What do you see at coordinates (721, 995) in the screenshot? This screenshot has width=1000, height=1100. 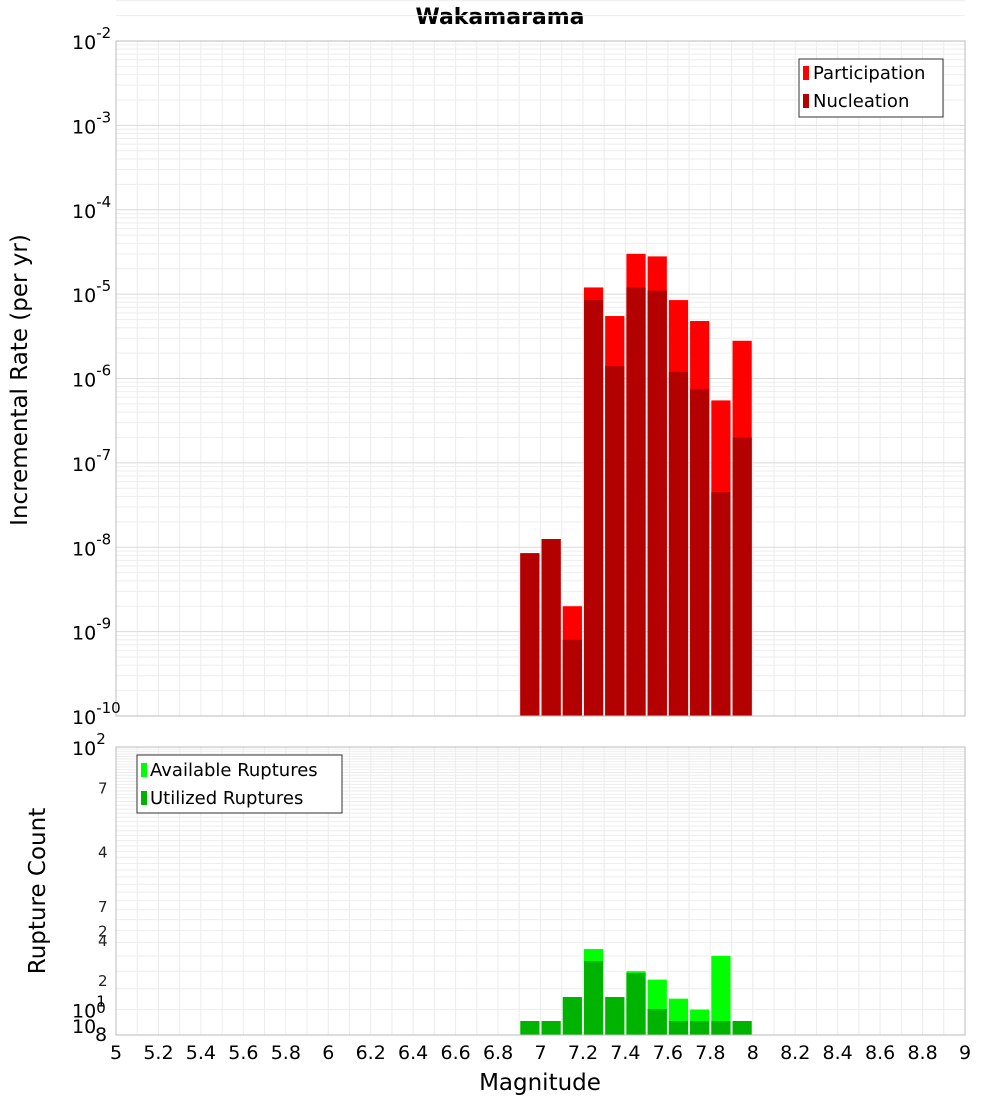 I see `available-bar` at bounding box center [721, 995].